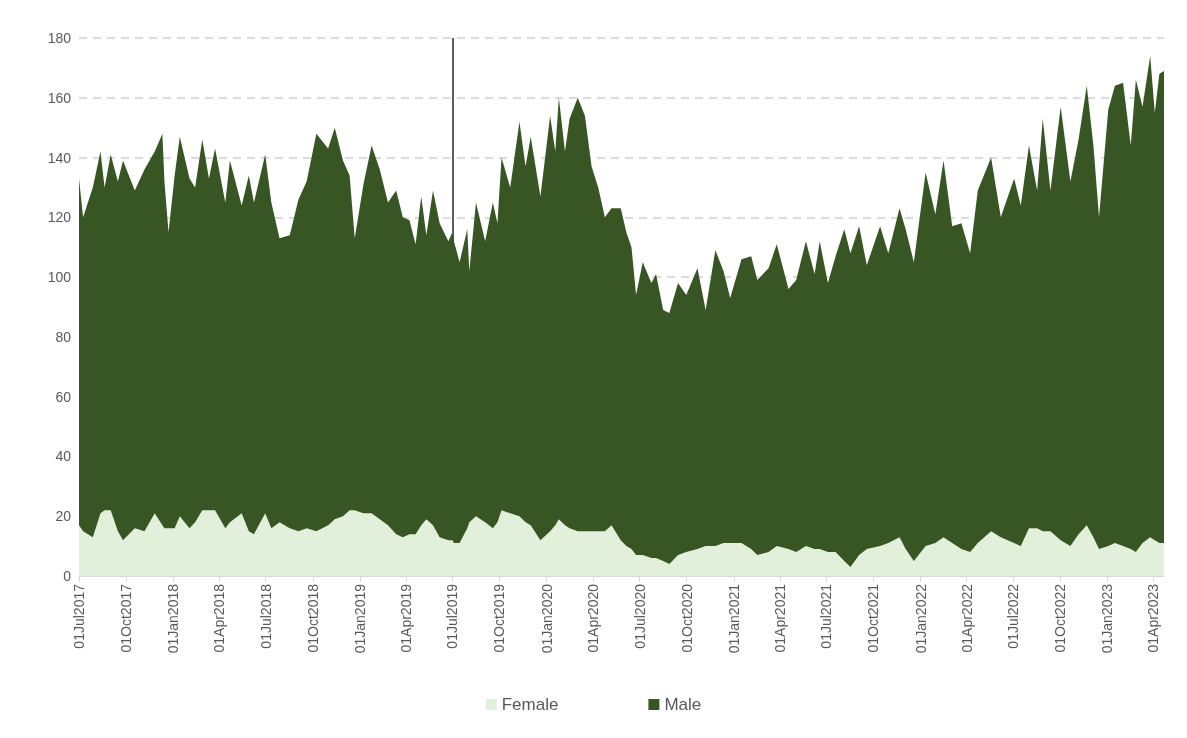 The image size is (1187, 738). I want to click on y-tick-label: 100, so click(59, 277).